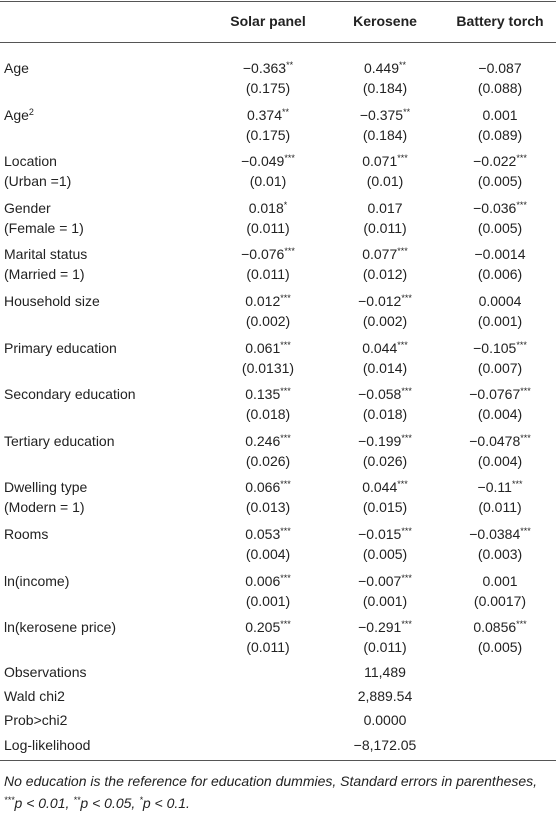 This screenshot has width=556, height=816. I want to click on footnote-stars: **, so click(77, 800).